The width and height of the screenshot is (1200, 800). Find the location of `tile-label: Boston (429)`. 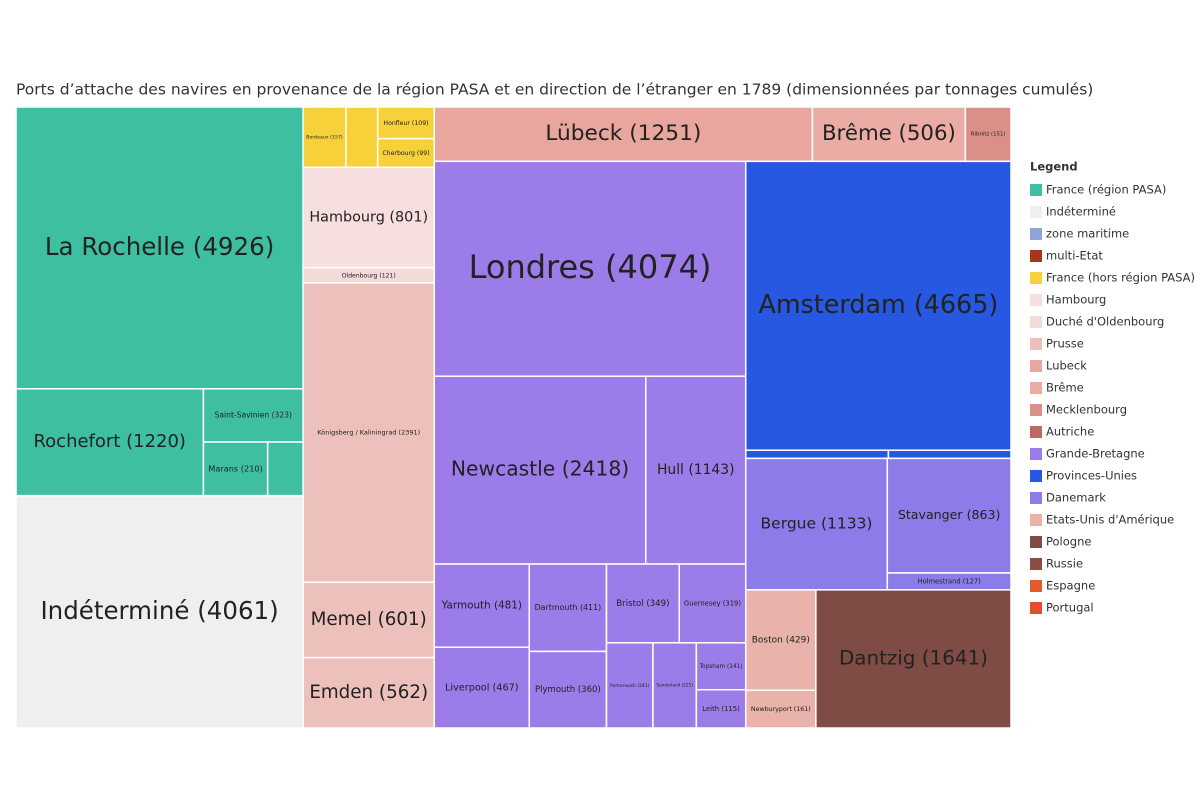

tile-label: Boston (429) is located at coordinates (781, 641).